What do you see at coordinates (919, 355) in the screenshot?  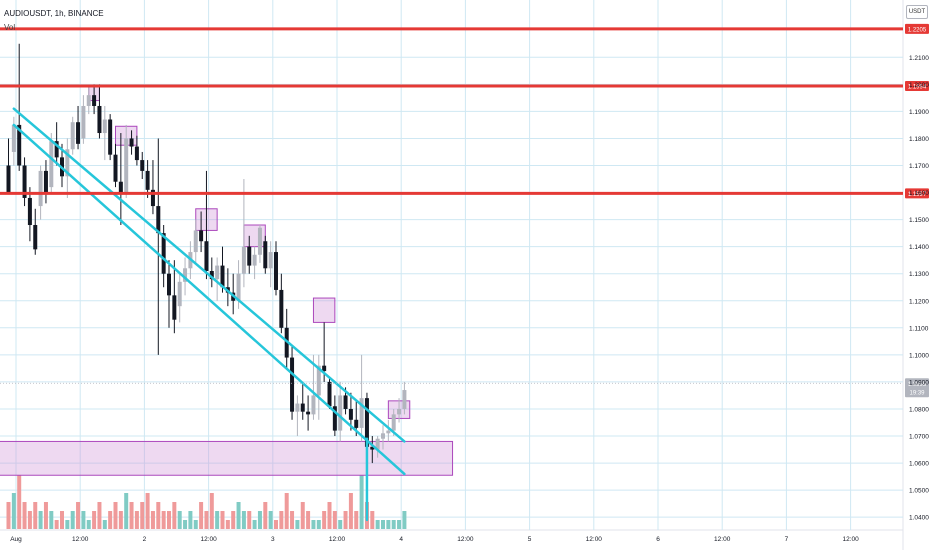 I see `price-tick-label: 1.1000` at bounding box center [919, 355].